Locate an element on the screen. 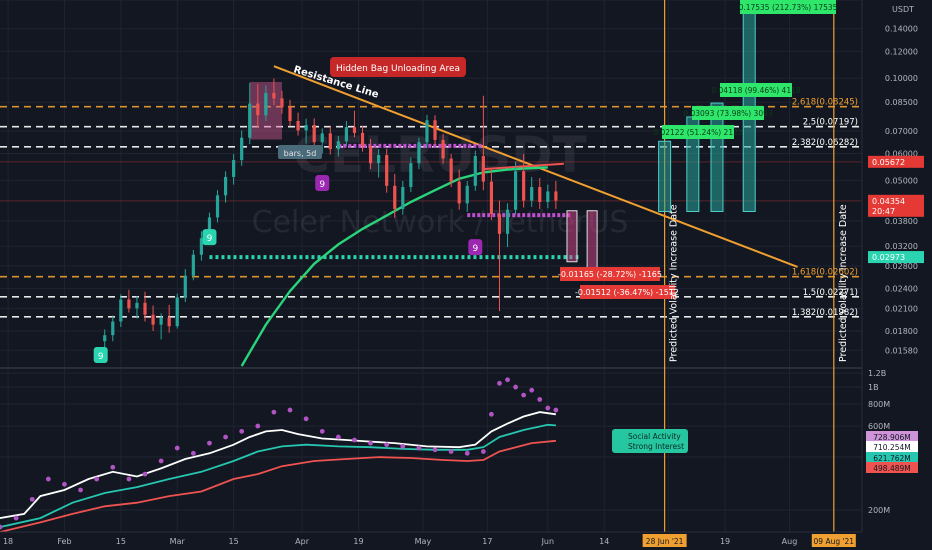  fib-level-label: 1.5(0.02271) is located at coordinates (830, 293).